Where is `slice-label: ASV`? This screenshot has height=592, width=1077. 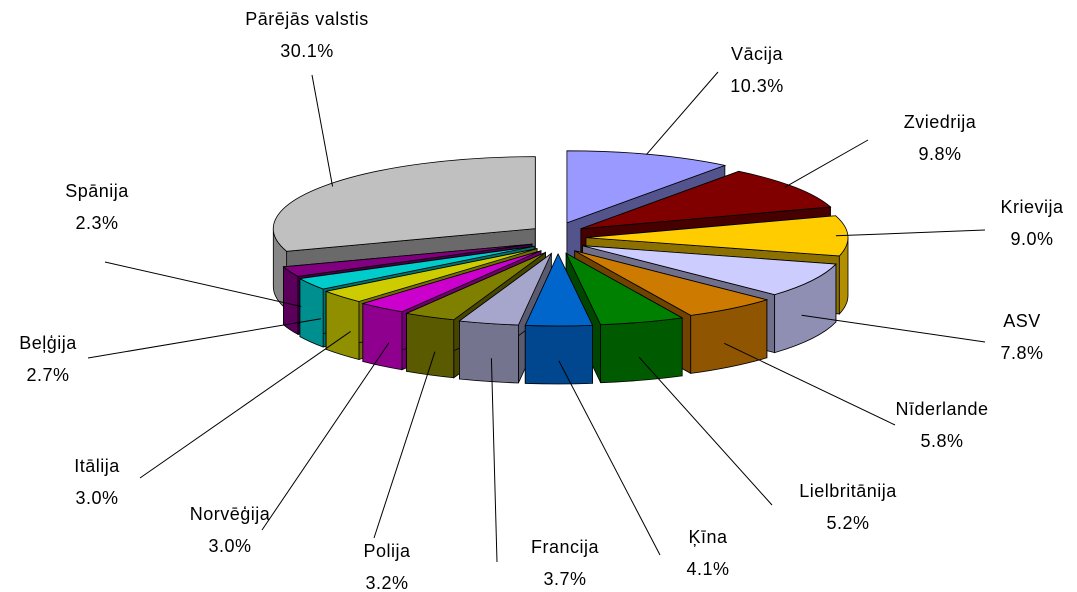 slice-label: ASV is located at coordinates (1022, 321).